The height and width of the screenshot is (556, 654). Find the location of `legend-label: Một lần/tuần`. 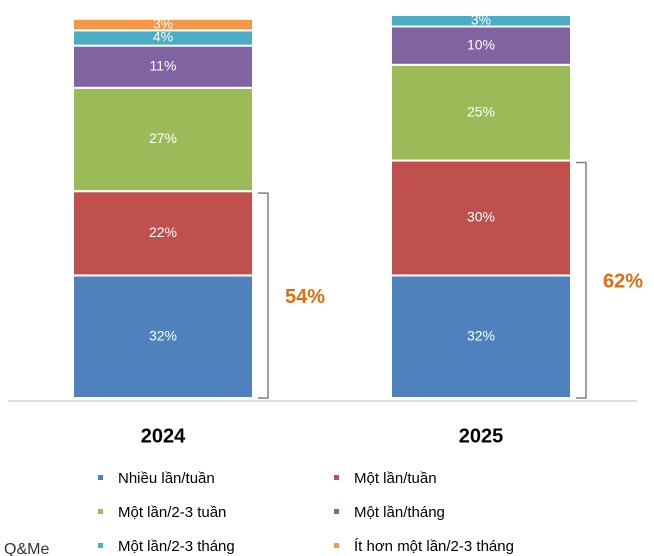

legend-label: Một lần/tuần is located at coordinates (395, 478).